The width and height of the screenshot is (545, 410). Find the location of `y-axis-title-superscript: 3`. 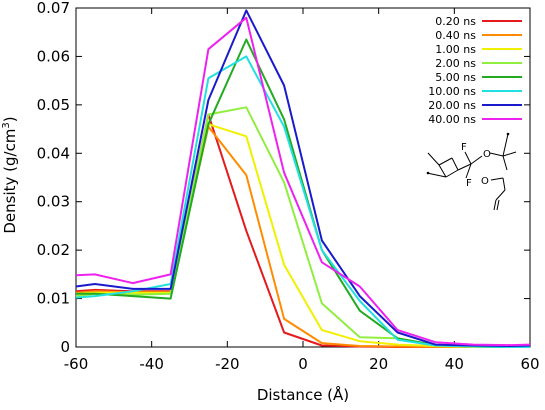

y-axis-title-superscript: 3 is located at coordinates (6, 125).